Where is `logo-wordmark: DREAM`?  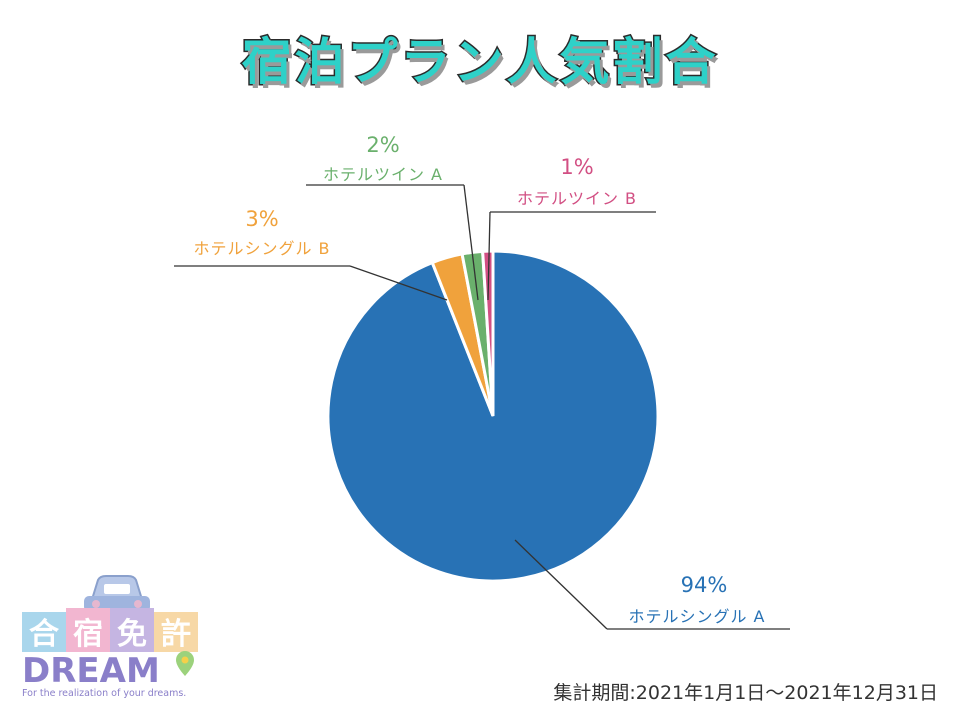 logo-wordmark: DREAM is located at coordinates (91, 671).